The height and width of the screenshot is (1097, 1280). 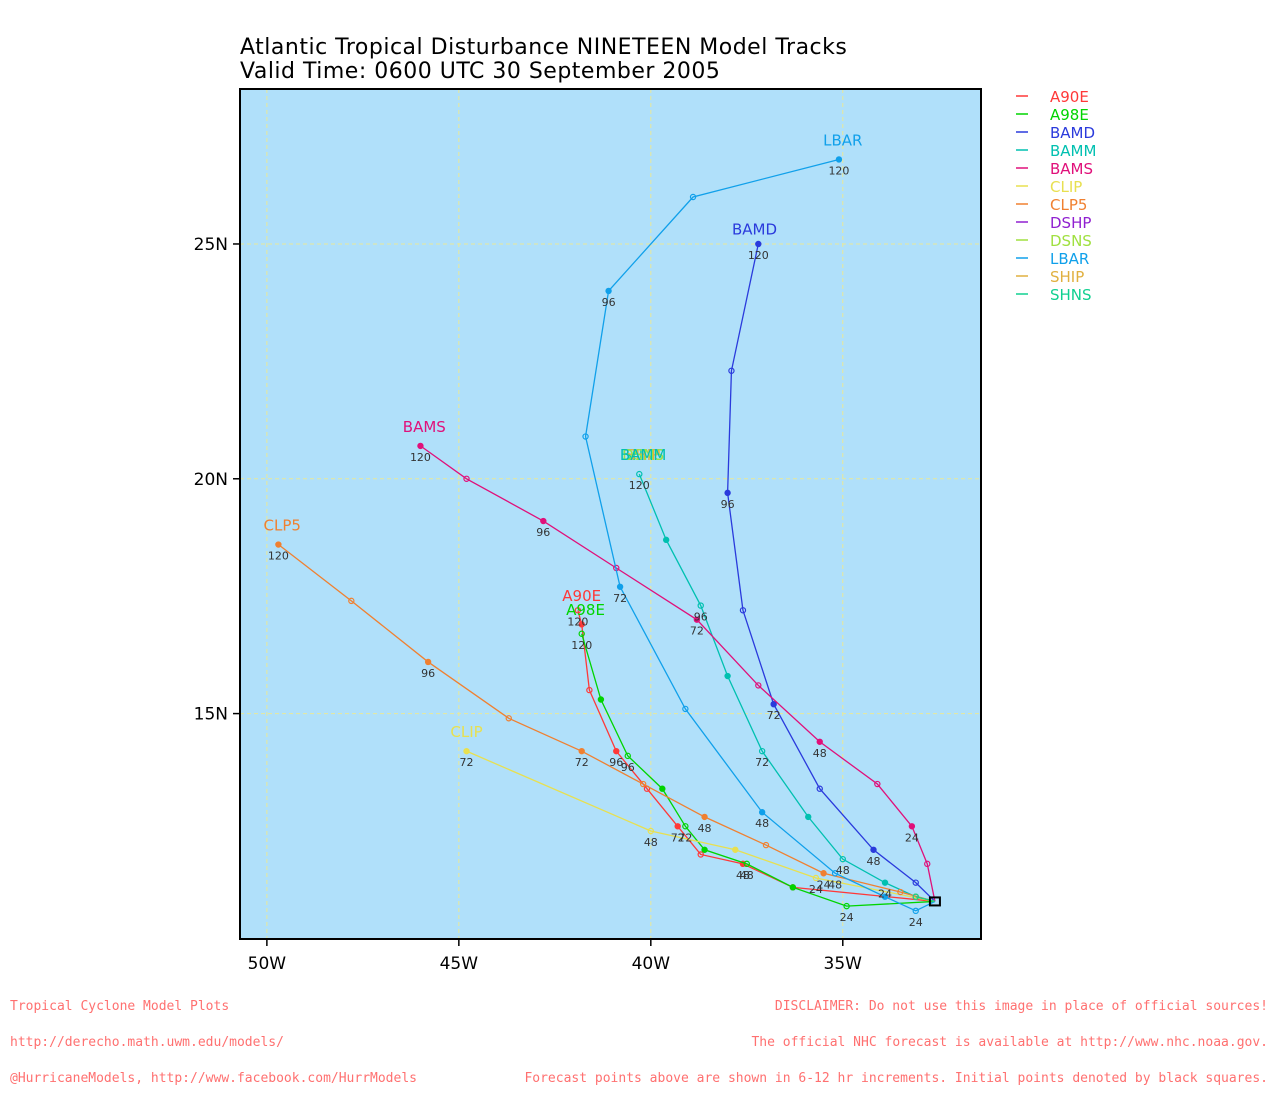 I want to click on legend-item-a98e: A98E, so click(x=1052, y=115).